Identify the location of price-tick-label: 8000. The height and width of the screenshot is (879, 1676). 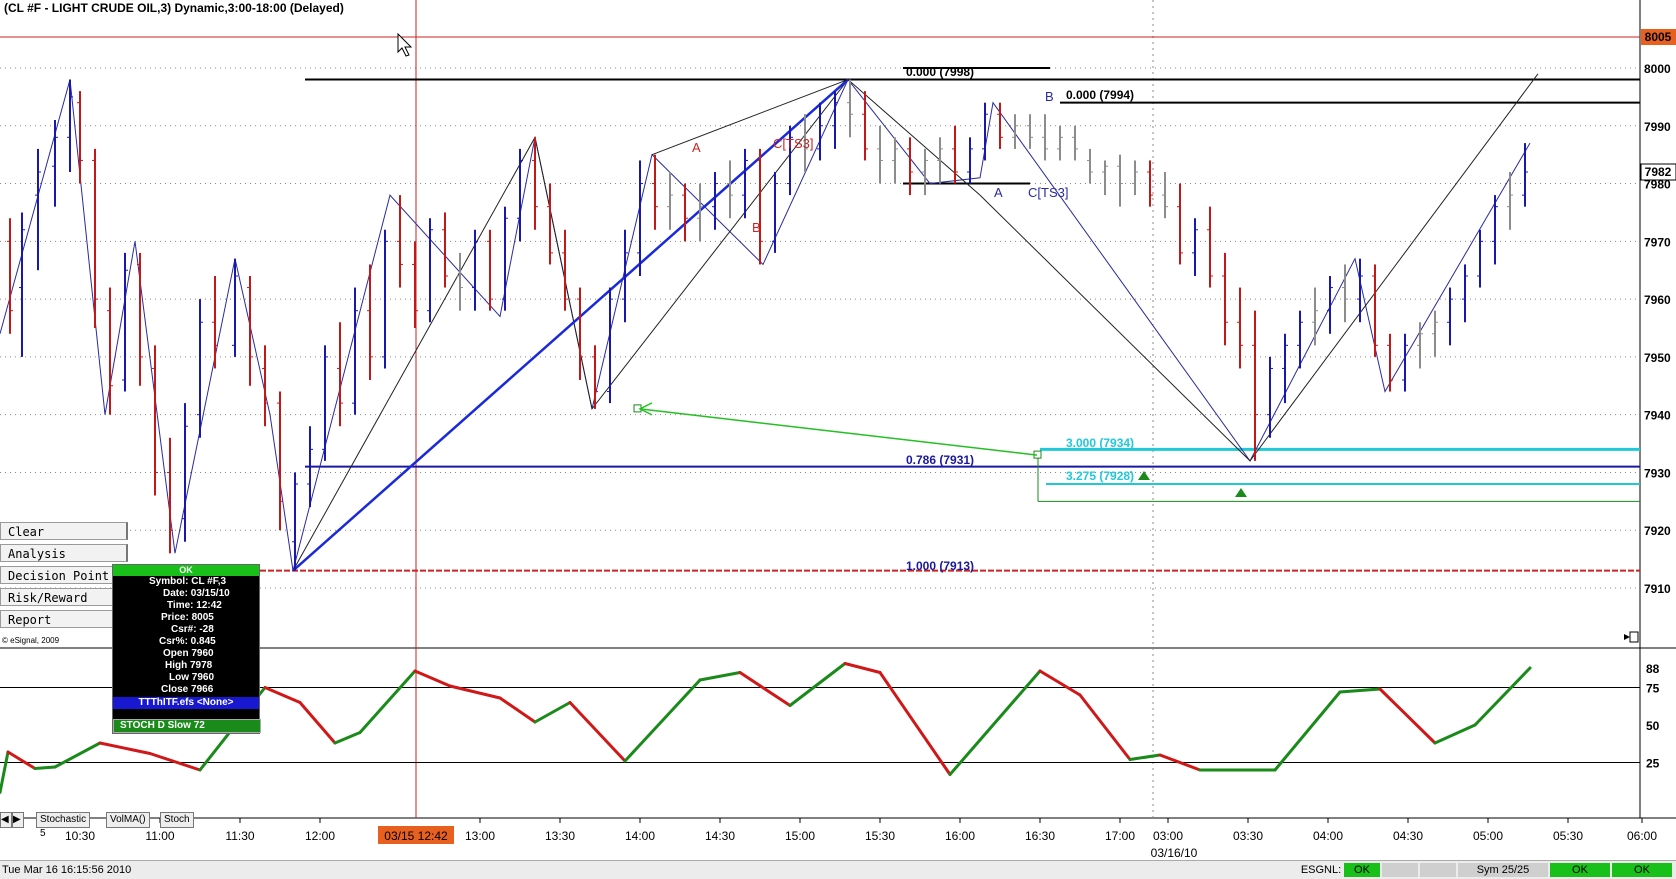
(1657, 69).